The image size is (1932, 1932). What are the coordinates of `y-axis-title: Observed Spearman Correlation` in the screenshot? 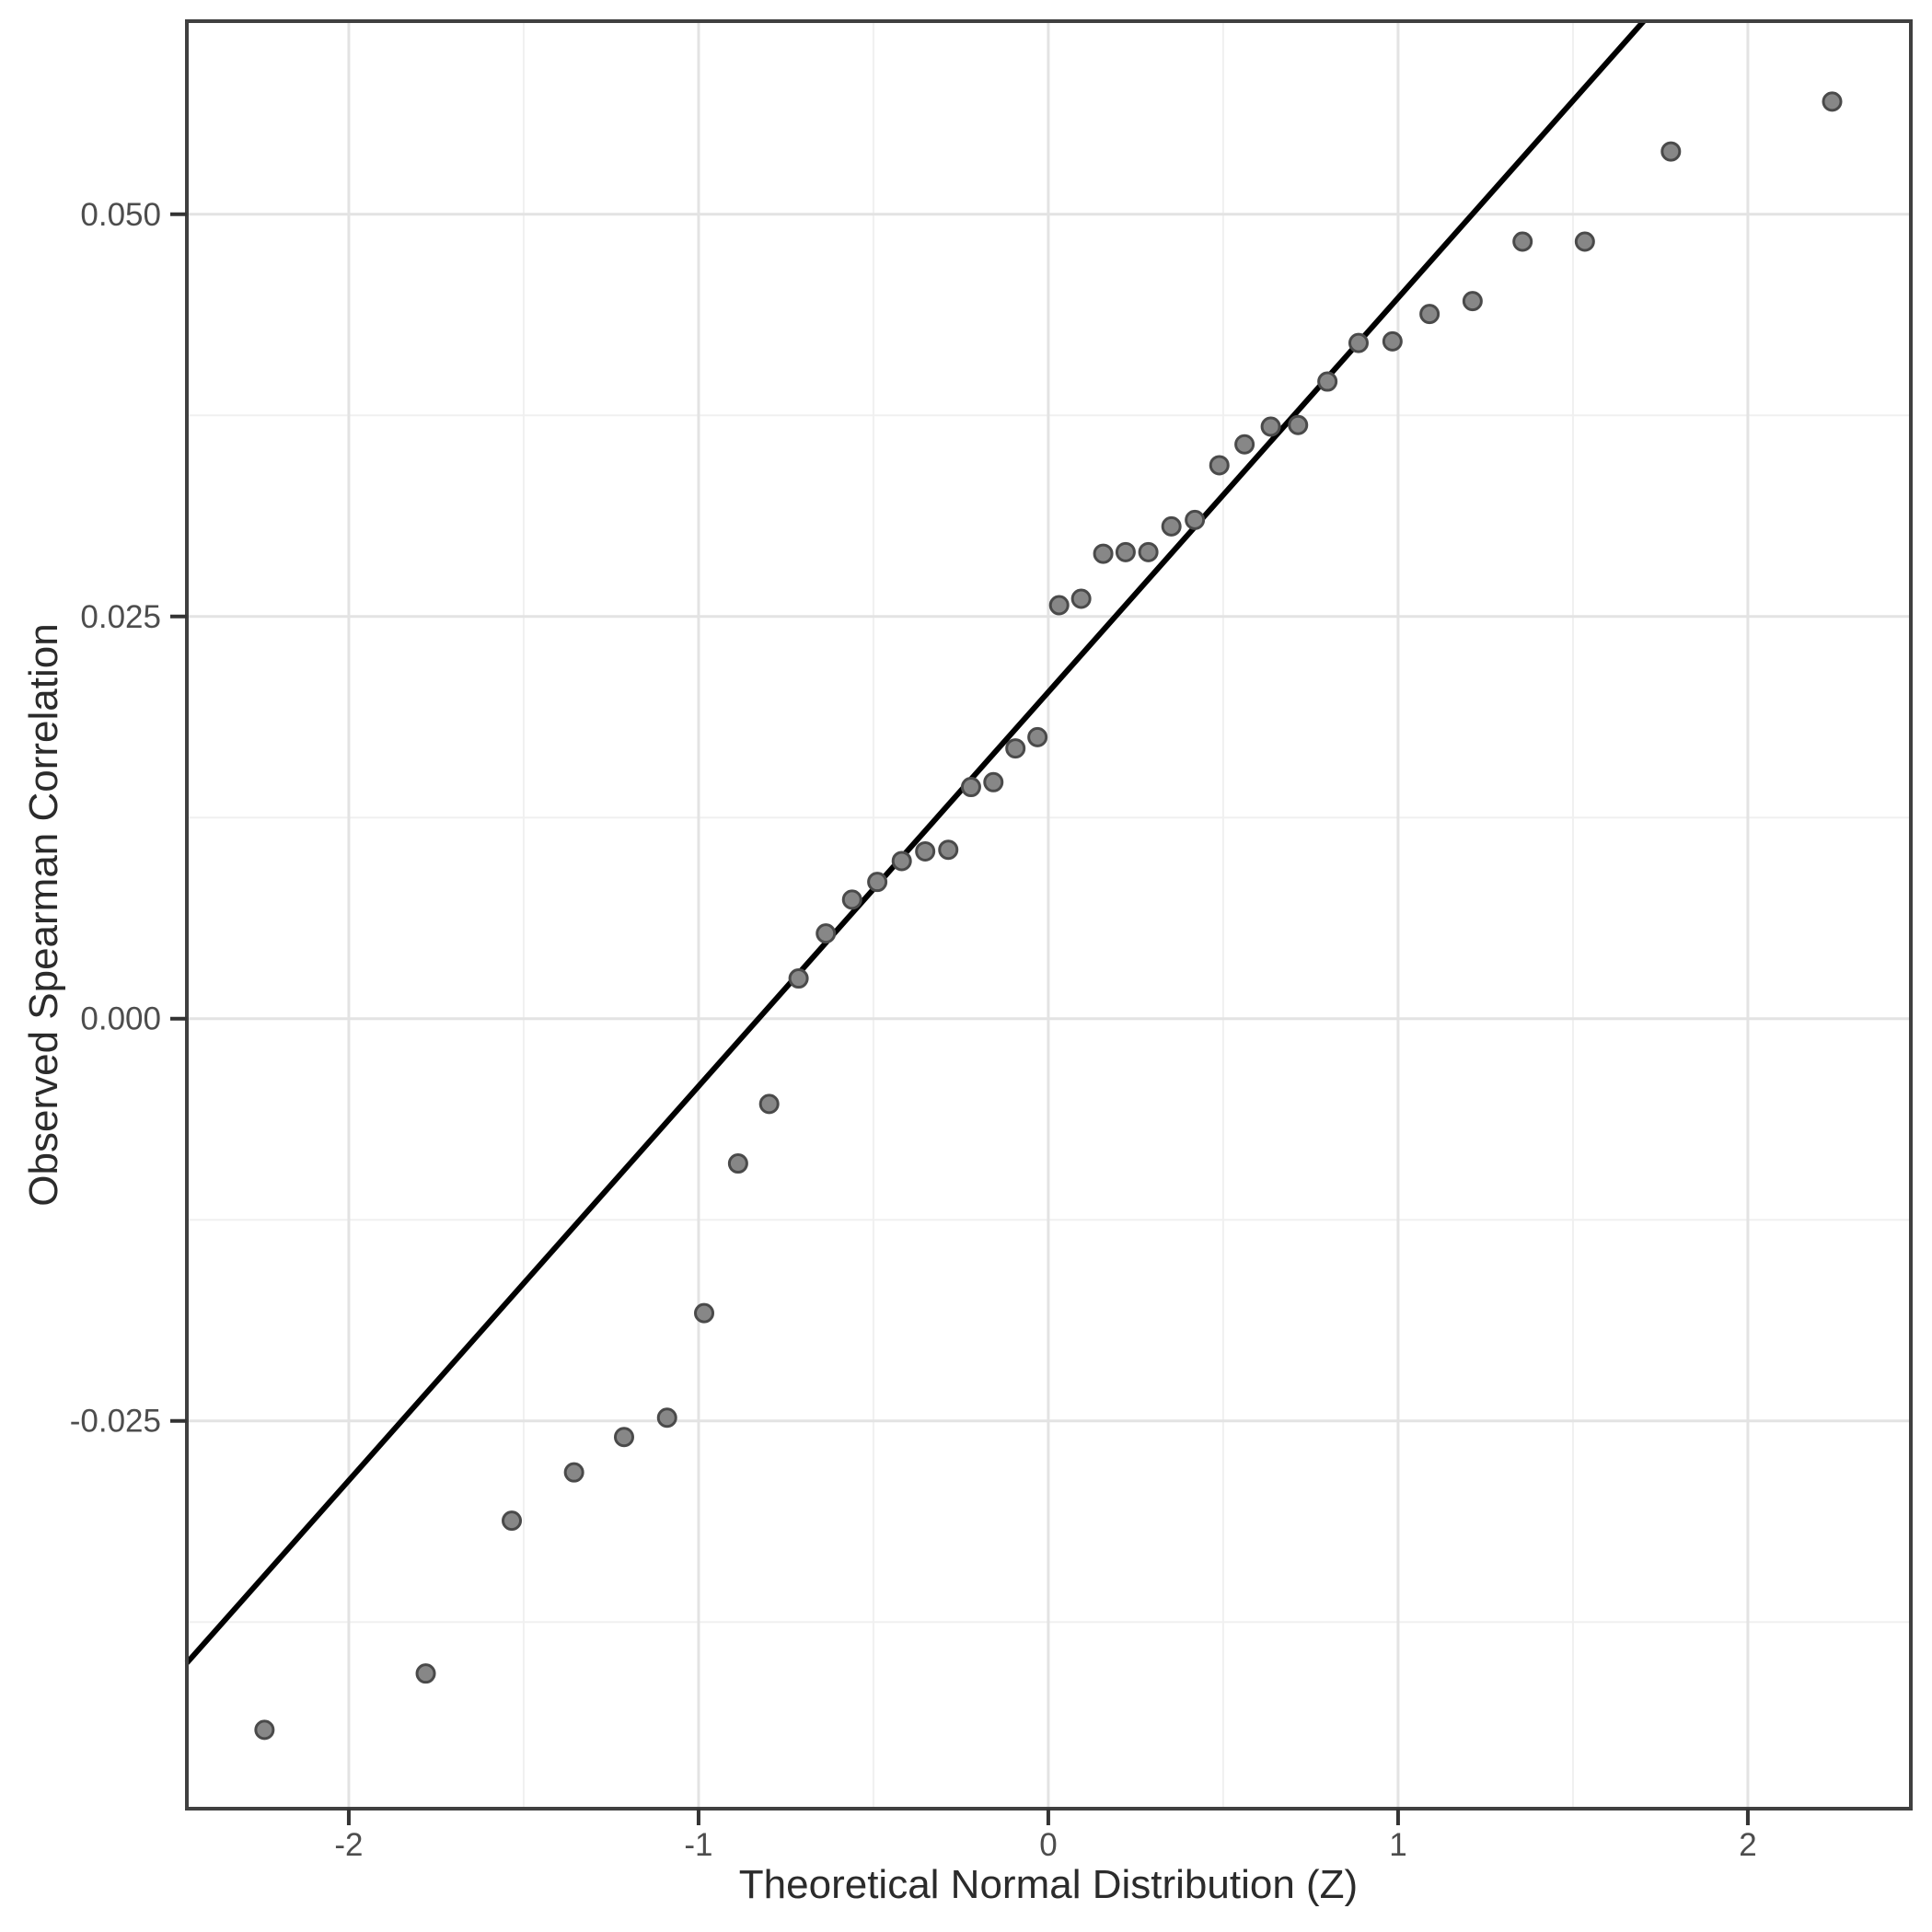 It's located at (44, 915).